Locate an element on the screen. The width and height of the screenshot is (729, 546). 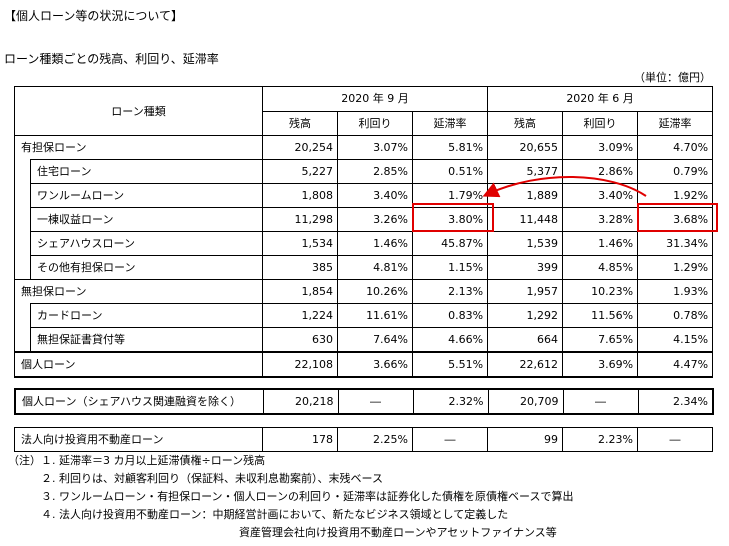
cell: 45.87% is located at coordinates (450, 243).